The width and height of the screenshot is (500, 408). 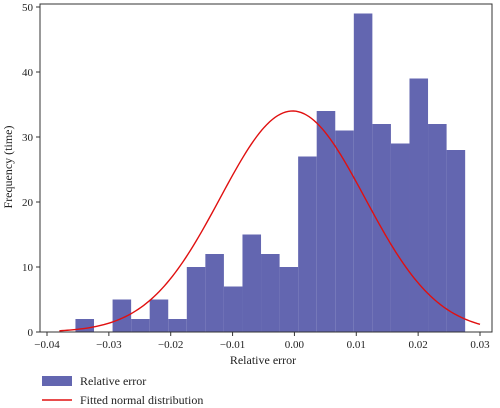 What do you see at coordinates (28, 8) in the screenshot?
I see `y-tick-label: 50` at bounding box center [28, 8].